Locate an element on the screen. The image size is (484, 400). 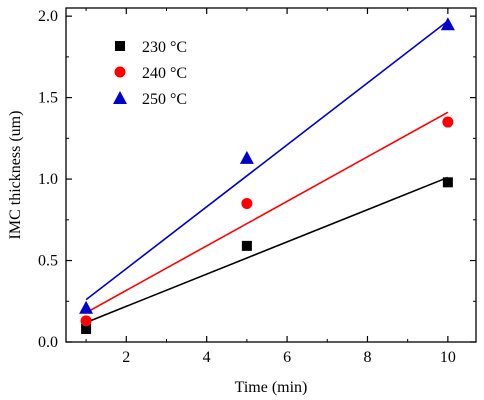
x-tick-label: 10 is located at coordinates (448, 357).